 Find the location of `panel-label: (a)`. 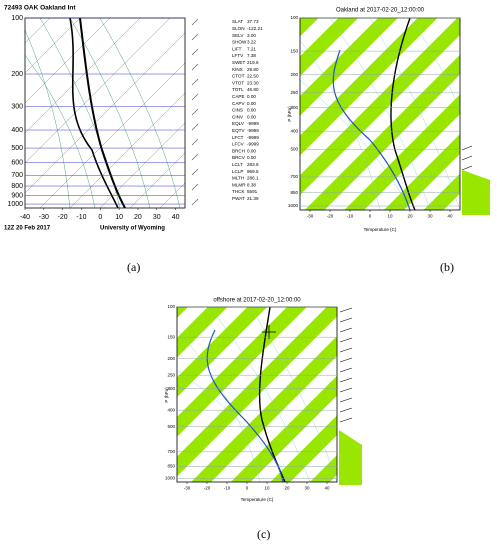

panel-label: (a) is located at coordinates (133, 267).